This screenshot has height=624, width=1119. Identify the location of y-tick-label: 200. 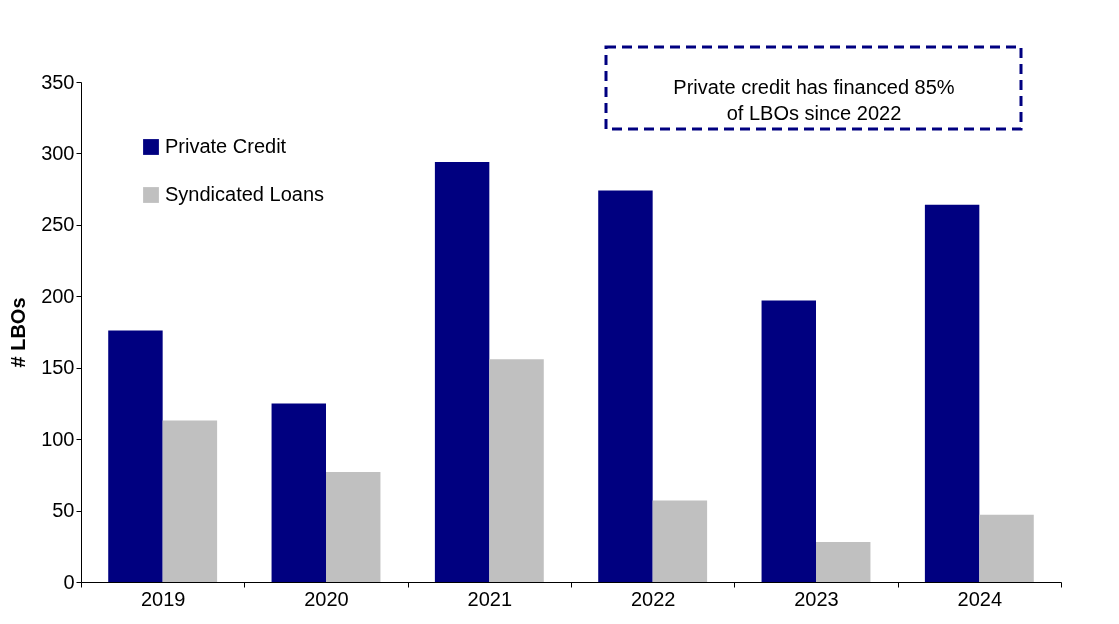
(58, 295).